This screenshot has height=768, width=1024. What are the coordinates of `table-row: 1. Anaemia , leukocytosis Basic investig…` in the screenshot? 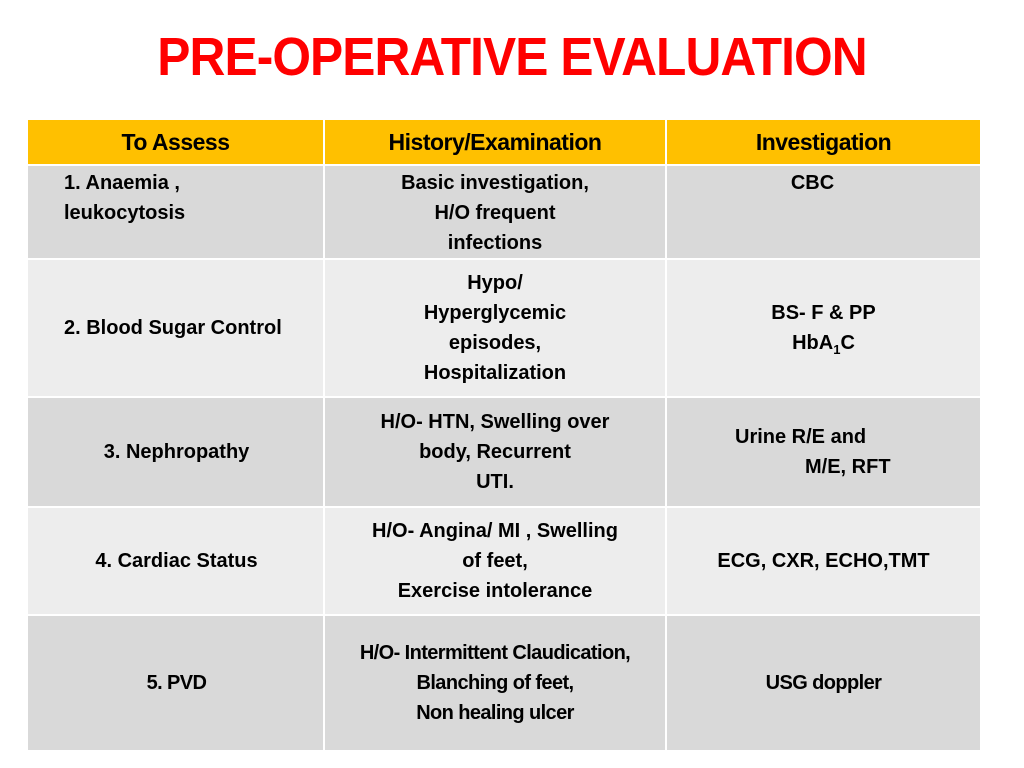 It's located at (504, 212).